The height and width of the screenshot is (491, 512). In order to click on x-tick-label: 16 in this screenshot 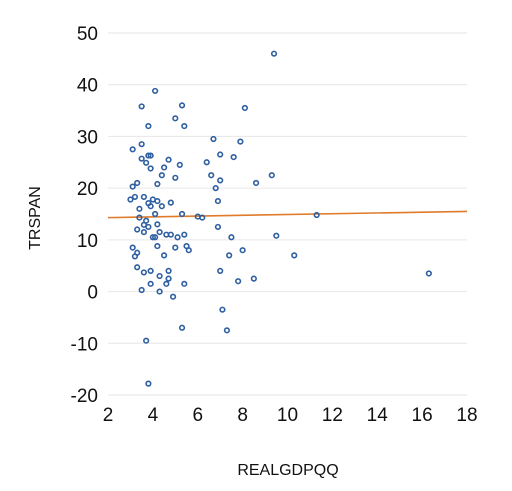, I will do `click(422, 415)`.